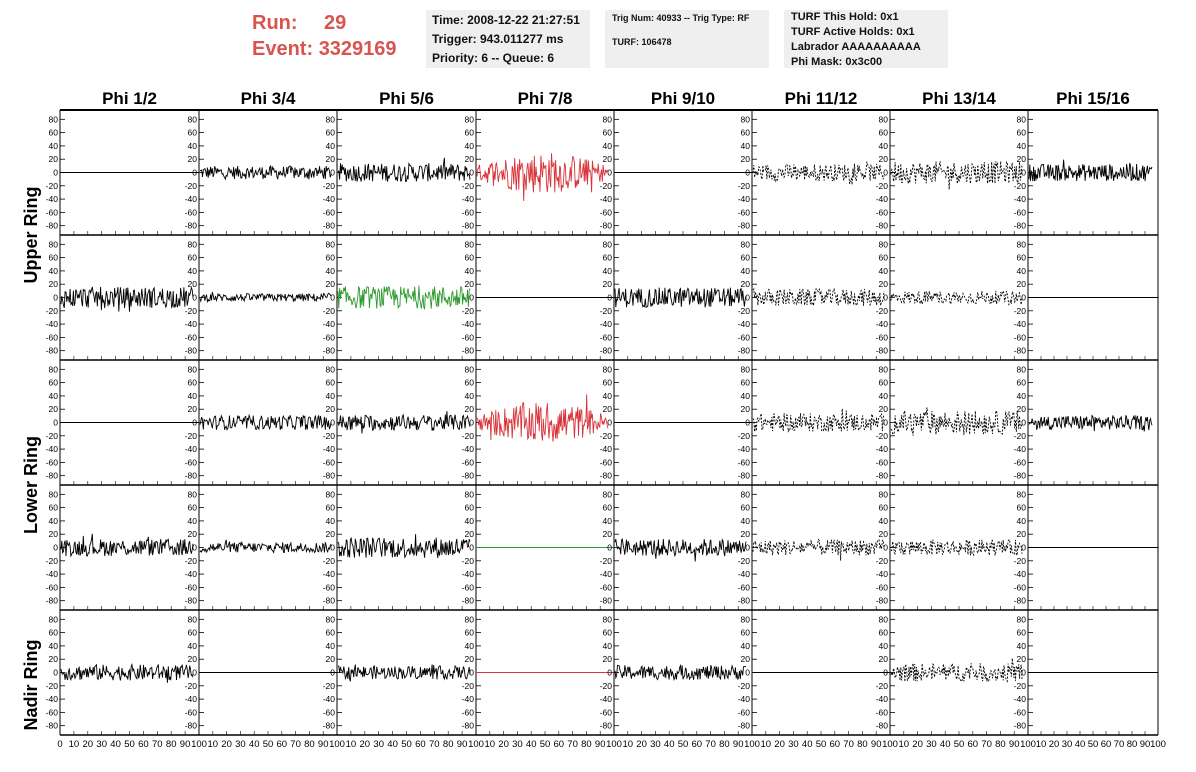 The height and width of the screenshot is (772, 1196). What do you see at coordinates (31, 485) in the screenshot?
I see `ring-label: Lower Ring` at bounding box center [31, 485].